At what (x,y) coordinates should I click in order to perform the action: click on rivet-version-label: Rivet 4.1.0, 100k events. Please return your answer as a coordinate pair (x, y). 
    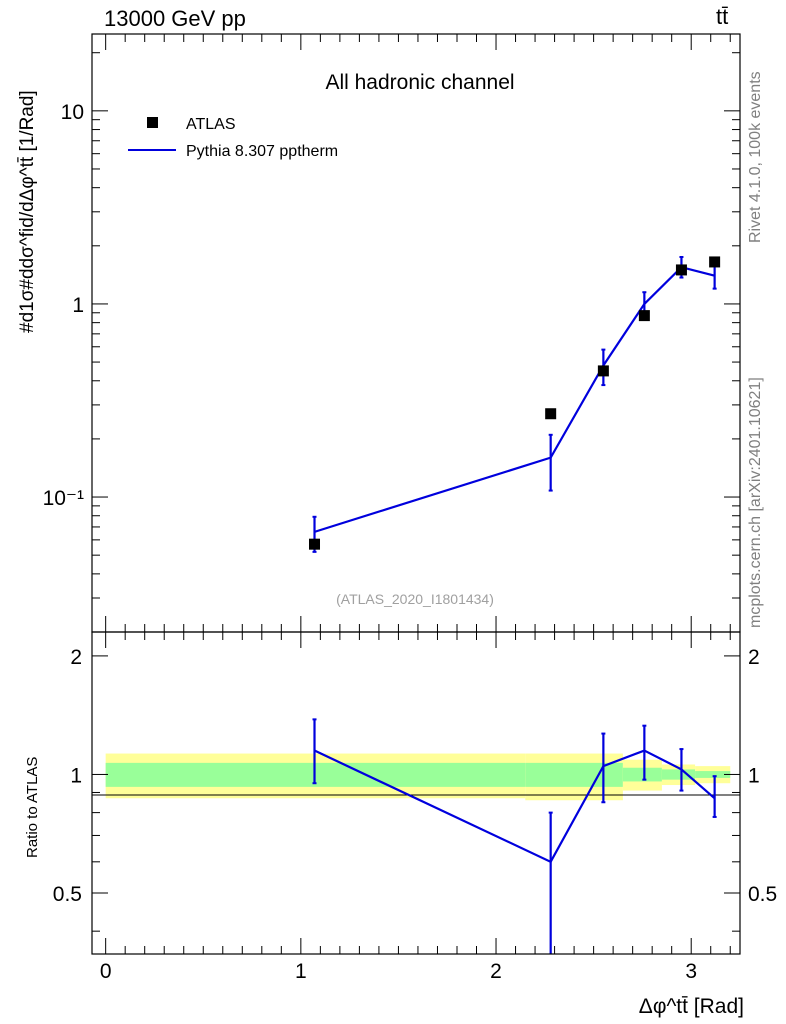
    Looking at the image, I should click on (755, 157).